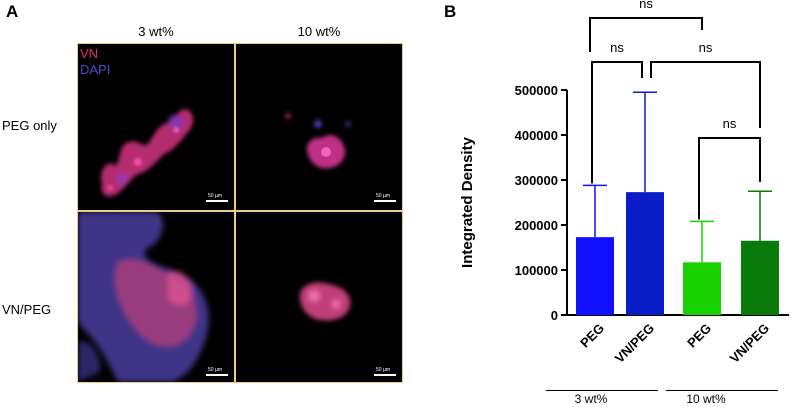 The image size is (798, 409). Describe the element at coordinates (318, 141) in the screenshot. I see `micrograph-peg-10wt-image` at that location.